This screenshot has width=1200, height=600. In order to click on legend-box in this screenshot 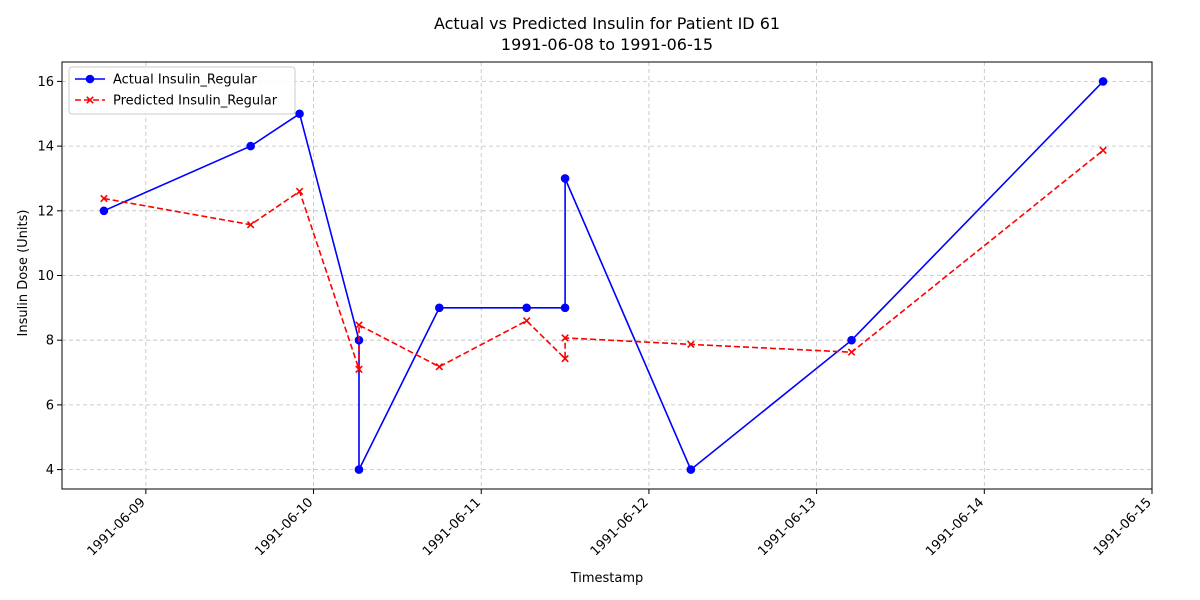, I will do `click(182, 90)`.